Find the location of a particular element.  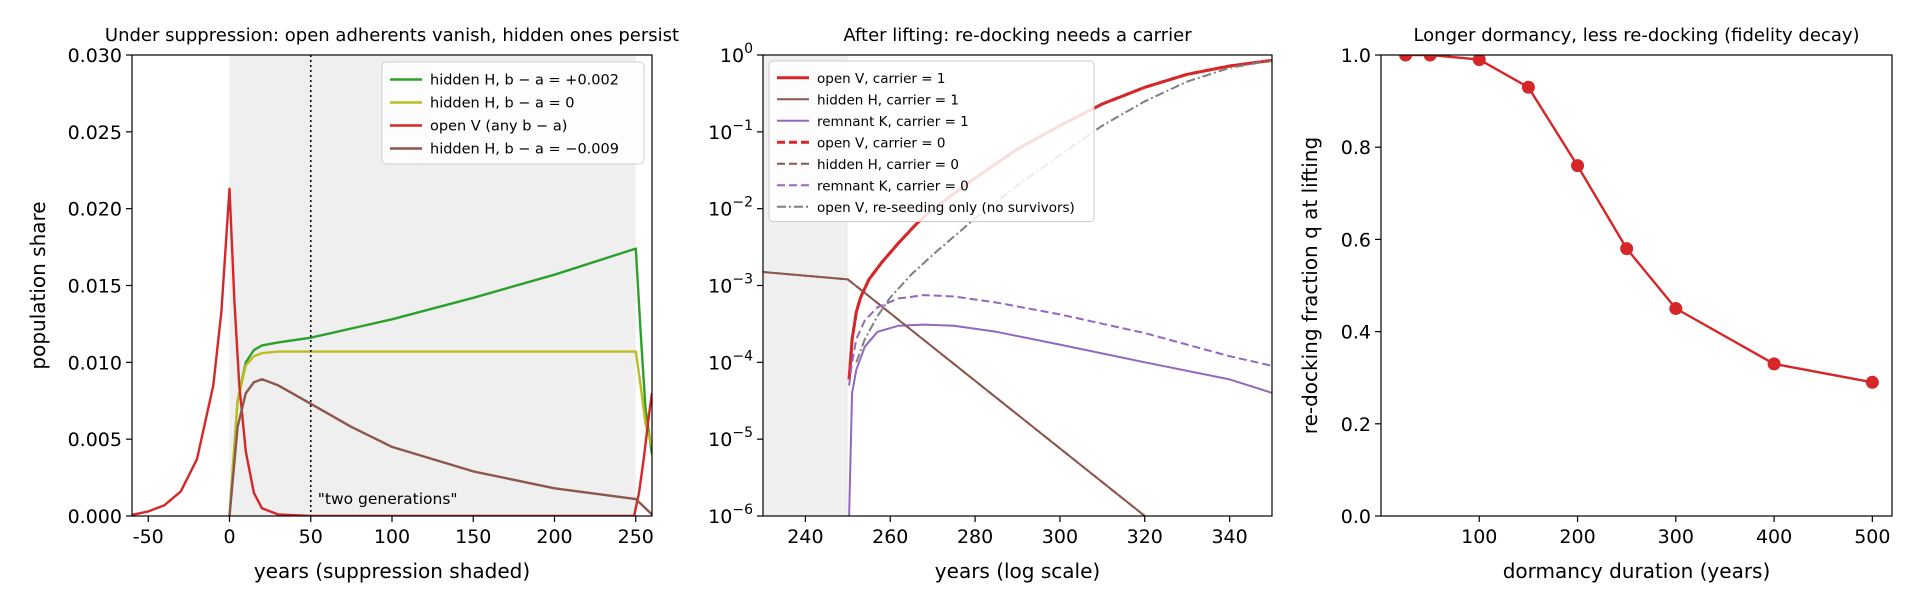

legend-label: hidden H, b − a = 0 is located at coordinates (502, 104).